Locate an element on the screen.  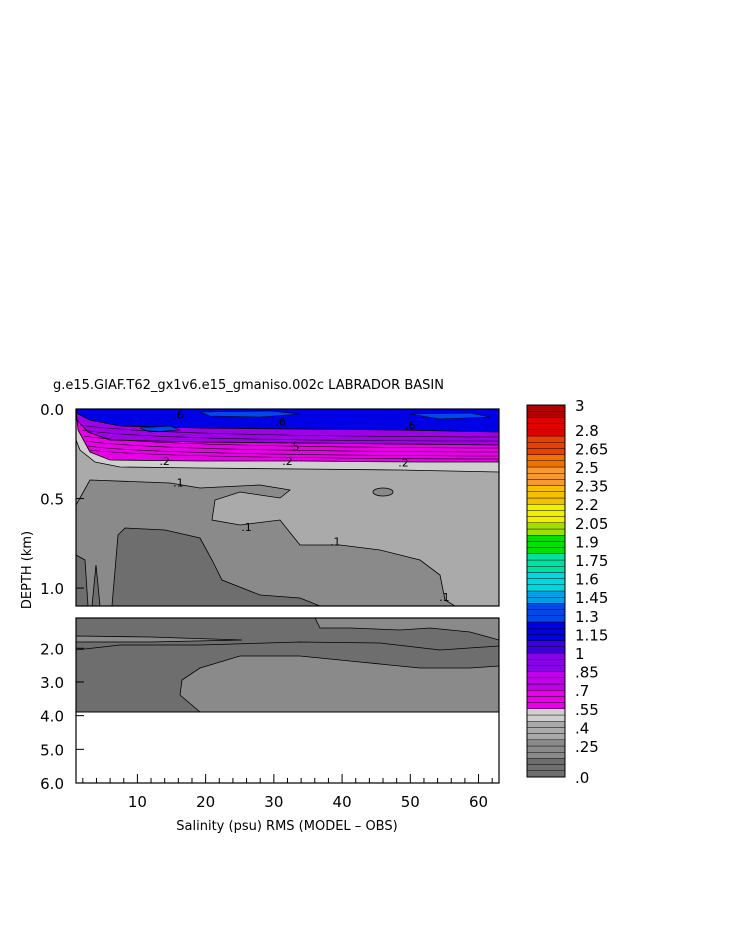
colorbar-label: .0 is located at coordinates (582, 778).